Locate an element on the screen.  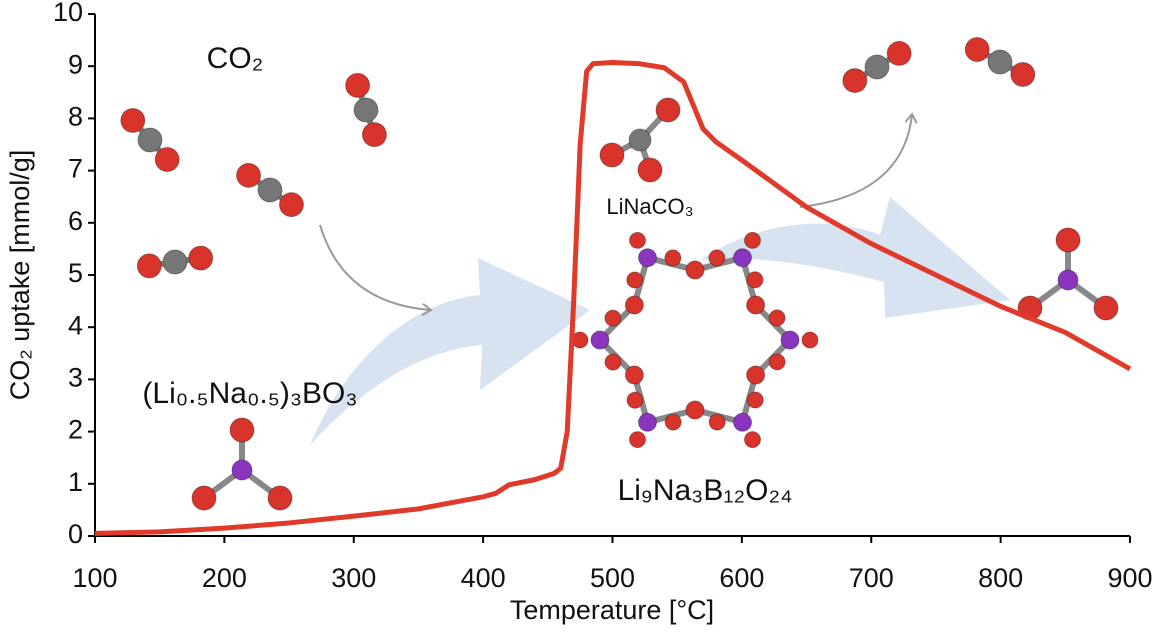
y-tick-label: 1 is located at coordinates (75, 482).